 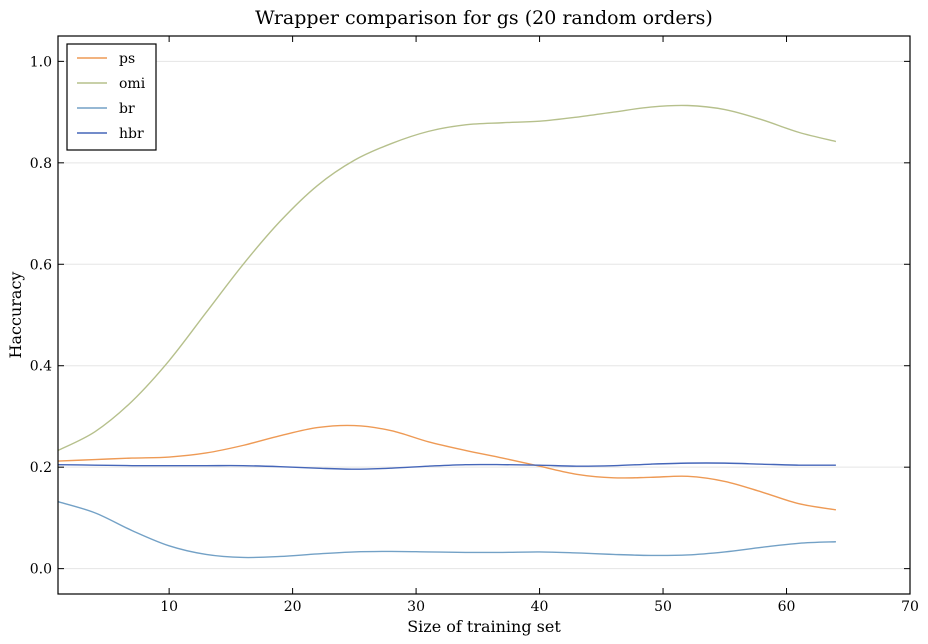 What do you see at coordinates (41, 62) in the screenshot?
I see `y-tick-label: 1.0` at bounding box center [41, 62].